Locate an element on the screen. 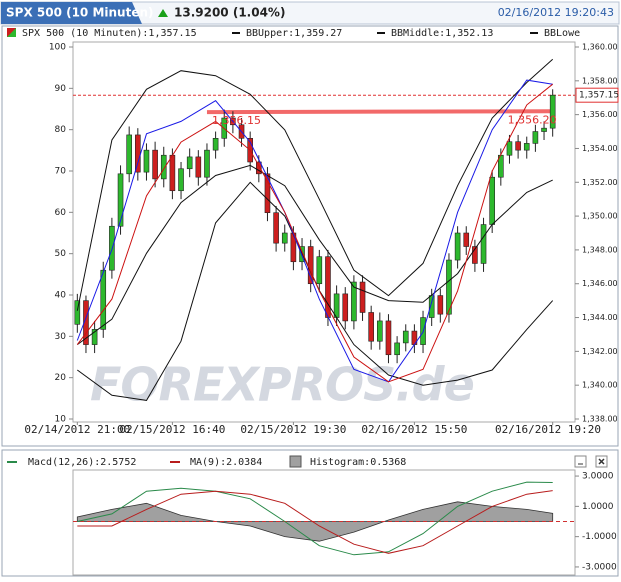  legend-label: BBUpper:1,359.27 is located at coordinates (294, 33).